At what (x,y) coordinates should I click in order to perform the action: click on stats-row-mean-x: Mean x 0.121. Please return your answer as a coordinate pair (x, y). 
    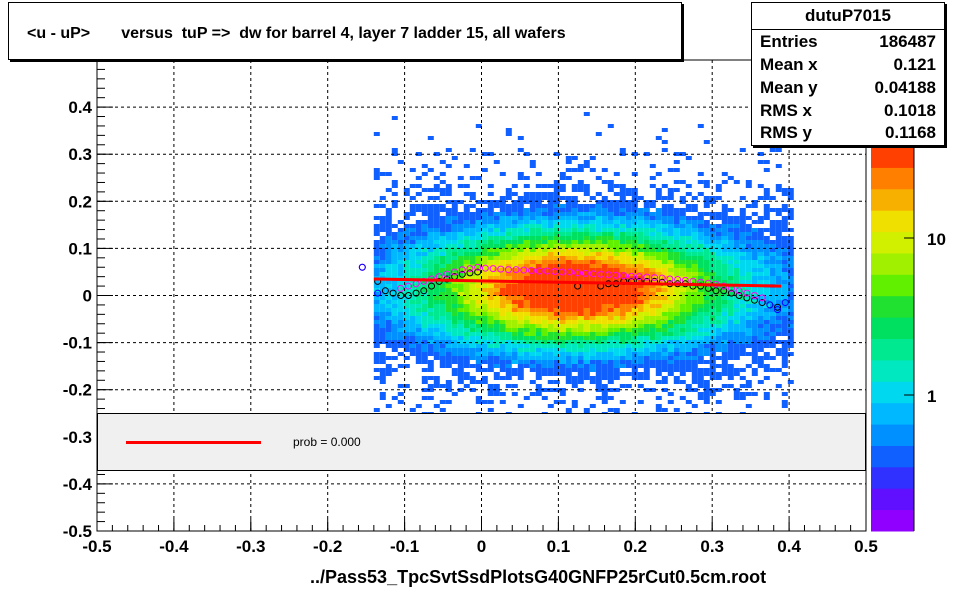
    Looking at the image, I should click on (848, 66).